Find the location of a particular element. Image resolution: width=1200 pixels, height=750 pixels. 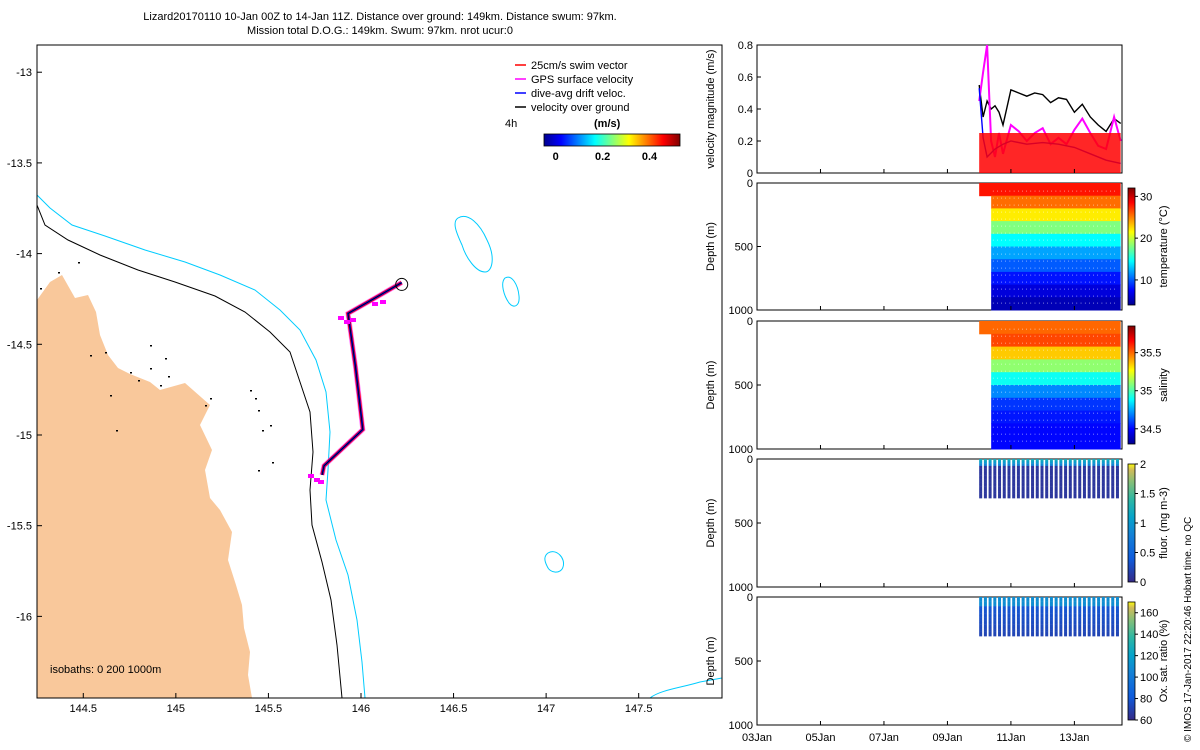

panel-colorbar is located at coordinates (1131, 246).